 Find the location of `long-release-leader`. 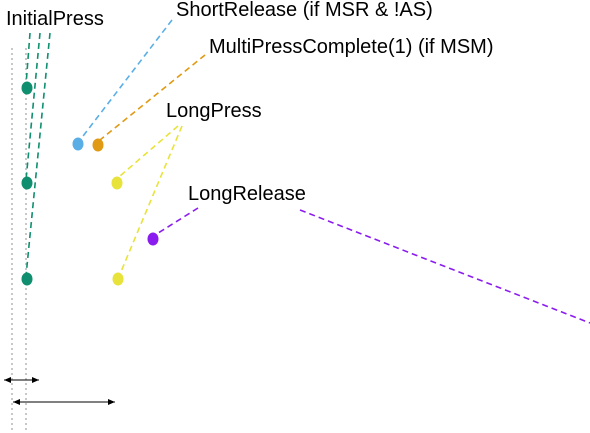

long-release-leader is located at coordinates (176, 221).